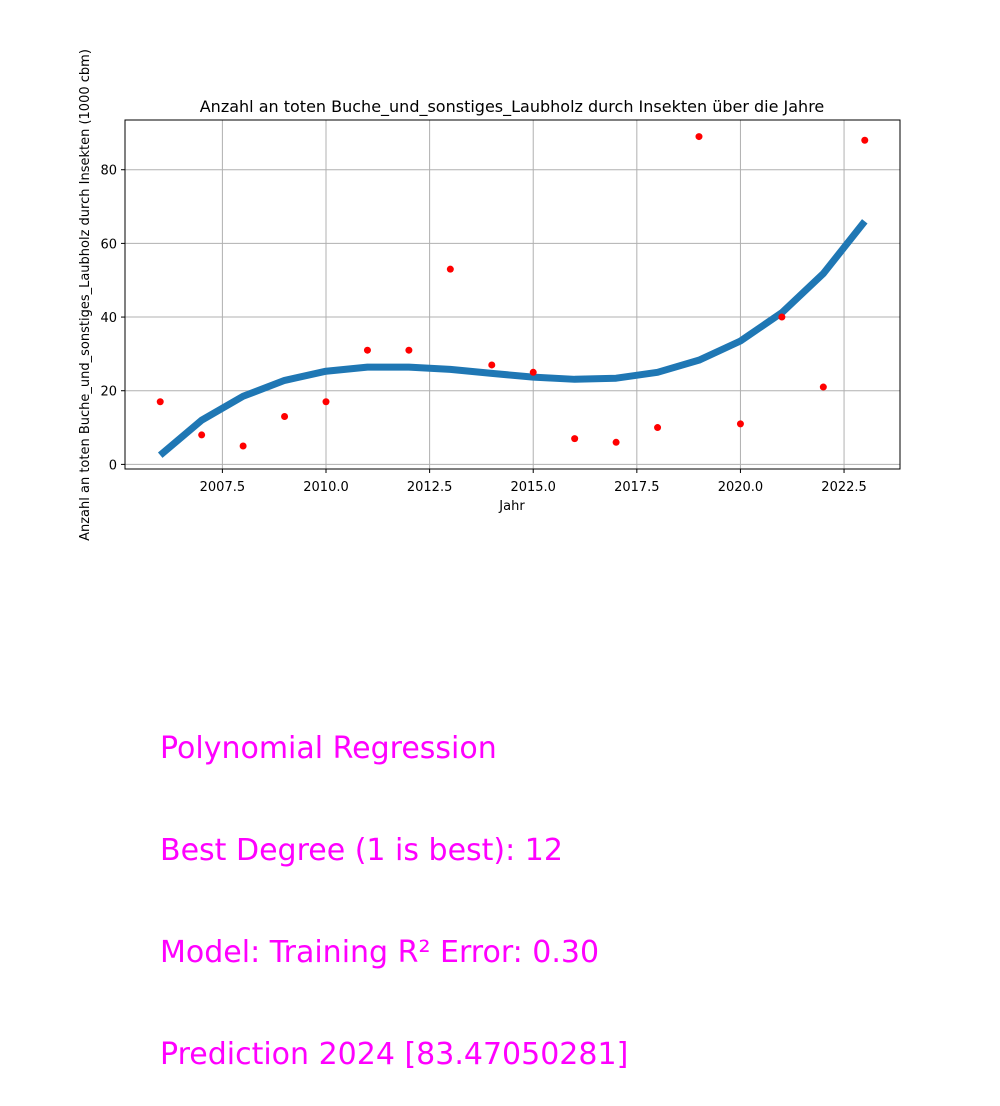  What do you see at coordinates (223, 487) in the screenshot?
I see `x-tick-label: 2007.5` at bounding box center [223, 487].